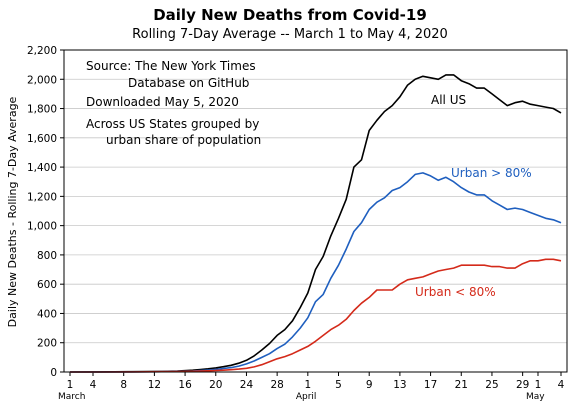 This screenshot has height=401, width=583. What do you see at coordinates (172, 124) in the screenshot?
I see `note-grouping: Across US States grouped by` at bounding box center [172, 124].